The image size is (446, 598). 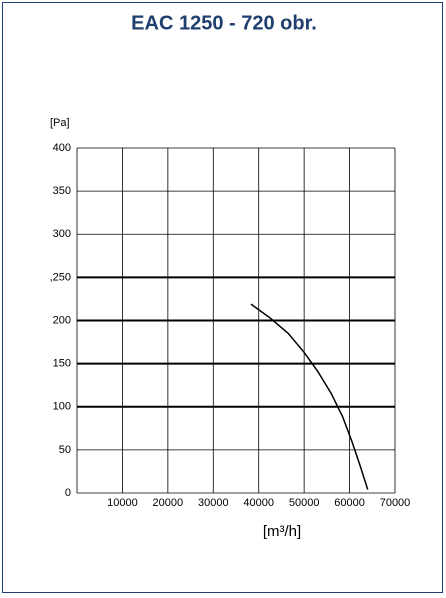 I want to click on x-tick-label: 70000, so click(x=395, y=503).